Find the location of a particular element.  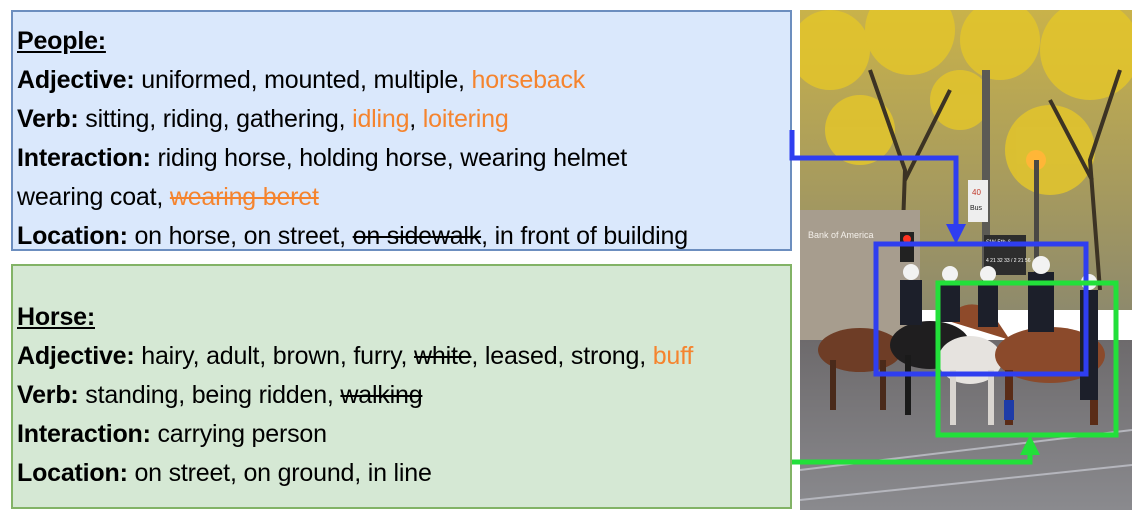

attribute-tag: multiple is located at coordinates (416, 80).